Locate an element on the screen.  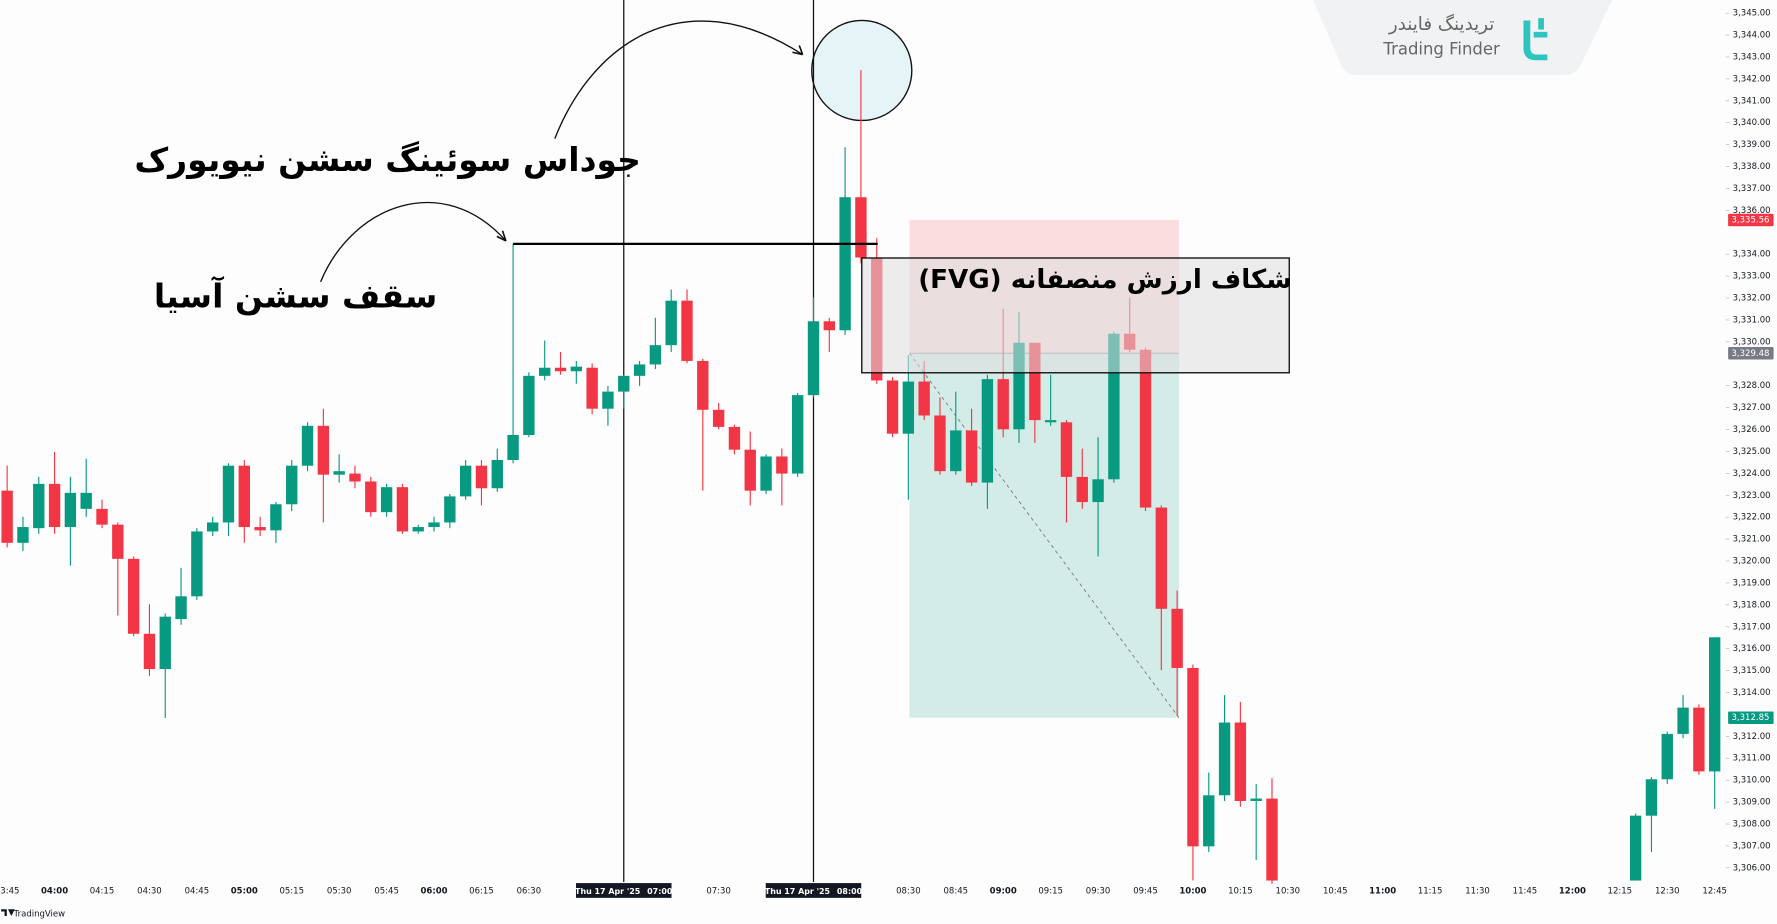
y-tick-label: 3,310.00 is located at coordinates (1752, 781).